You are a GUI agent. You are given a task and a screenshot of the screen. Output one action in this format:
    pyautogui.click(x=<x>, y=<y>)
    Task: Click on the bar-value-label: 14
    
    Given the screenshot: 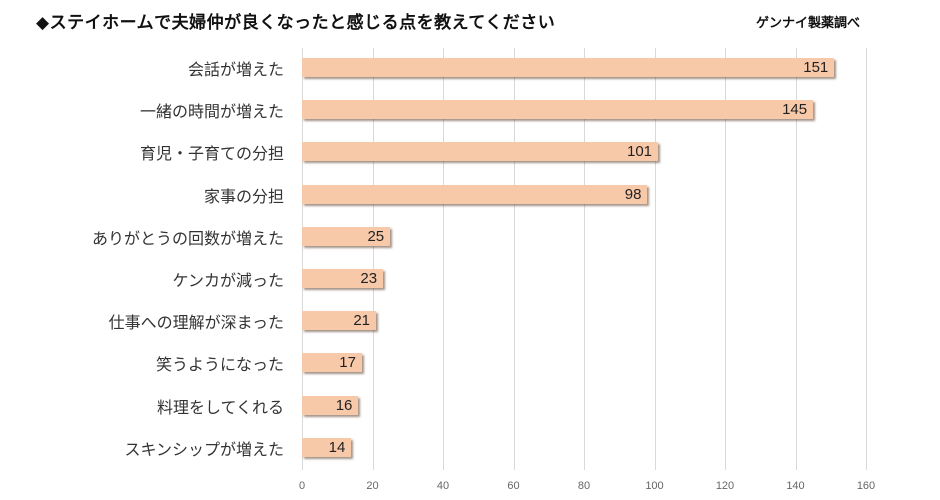 What is the action you would take?
    pyautogui.click(x=337, y=447)
    